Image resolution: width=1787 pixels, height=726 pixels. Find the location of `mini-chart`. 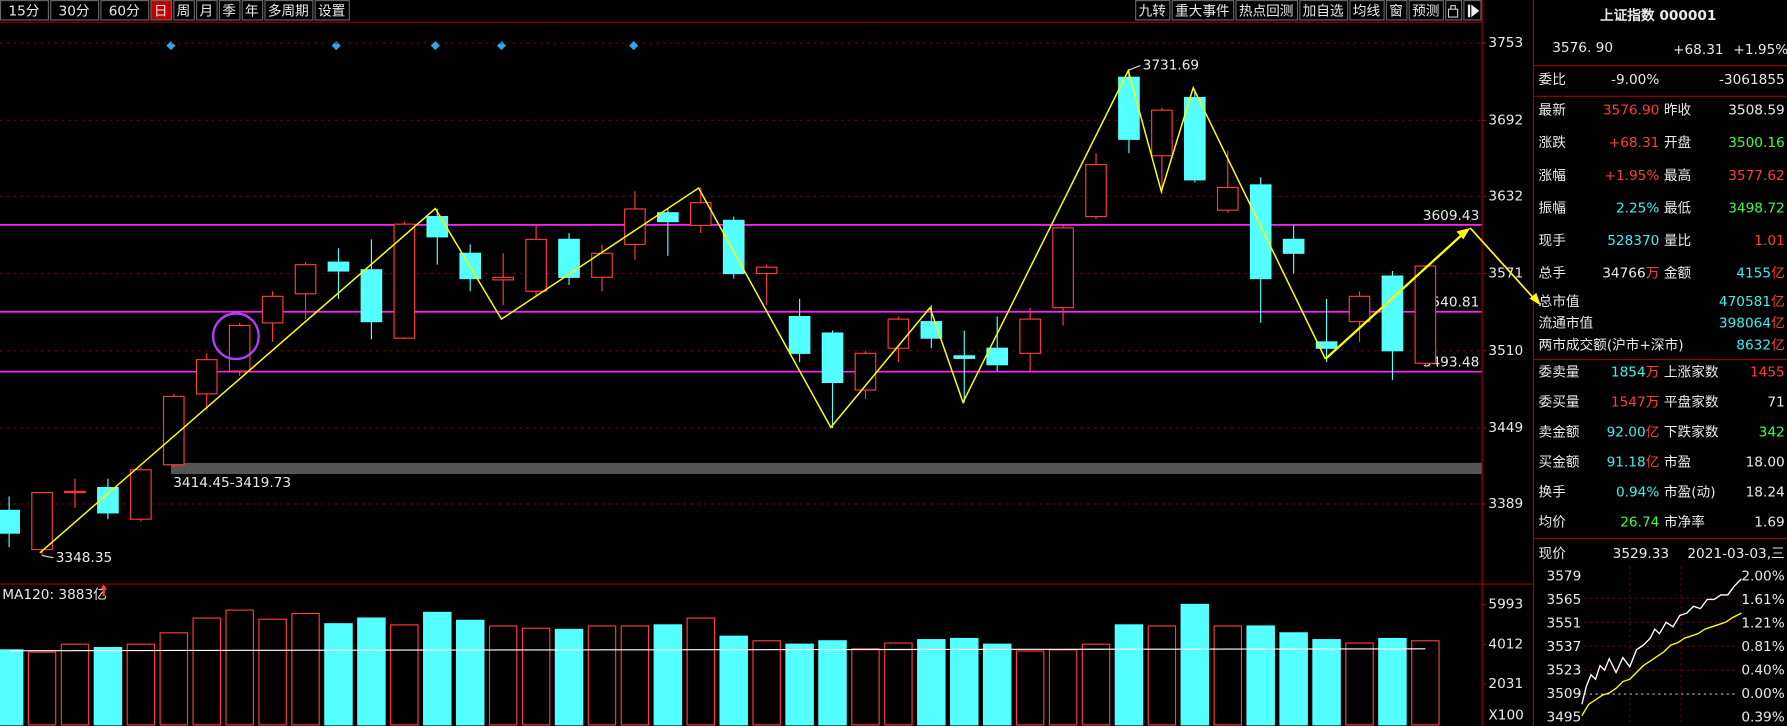

mini-chart is located at coordinates (1660, 646).